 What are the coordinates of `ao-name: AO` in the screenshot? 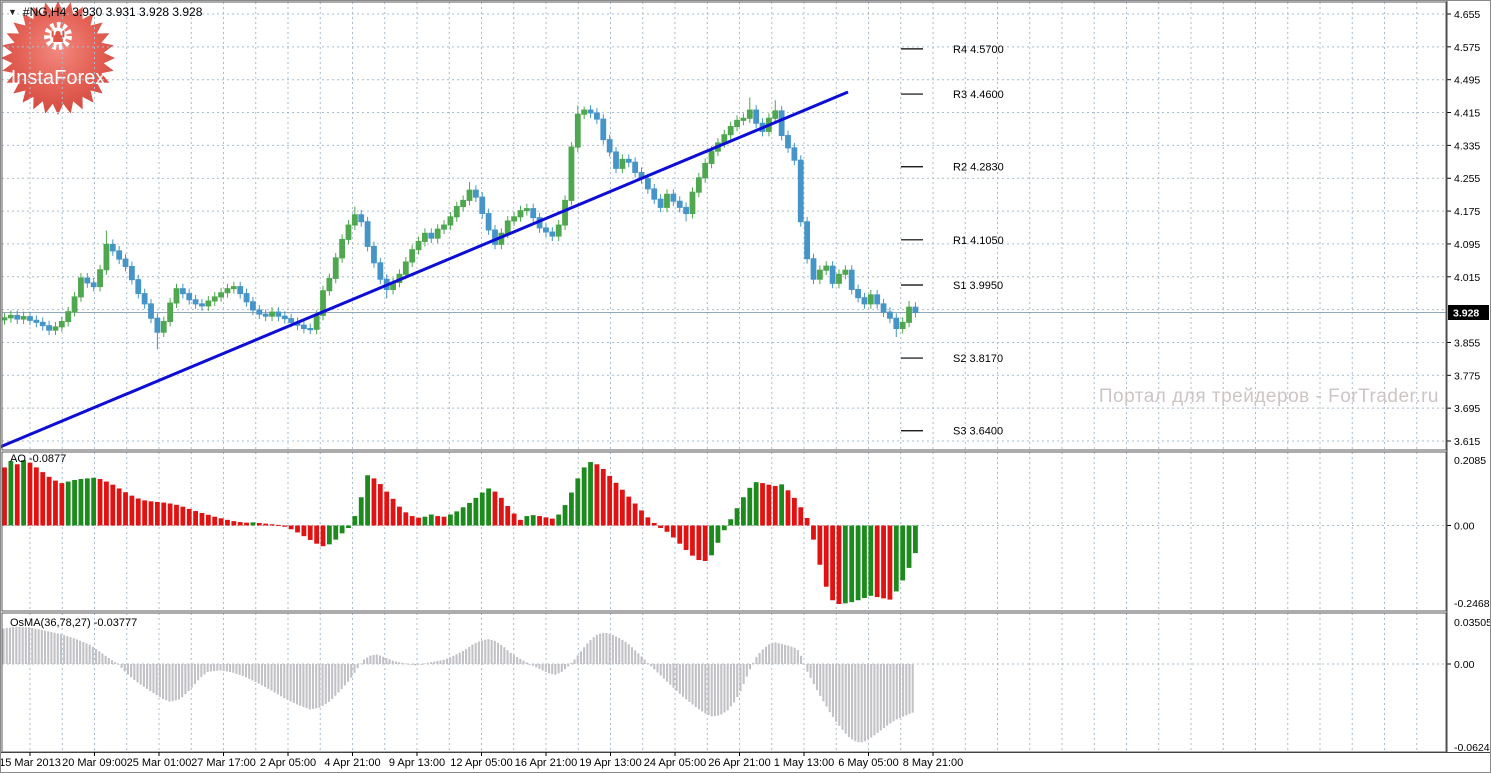 It's located at (18, 459).